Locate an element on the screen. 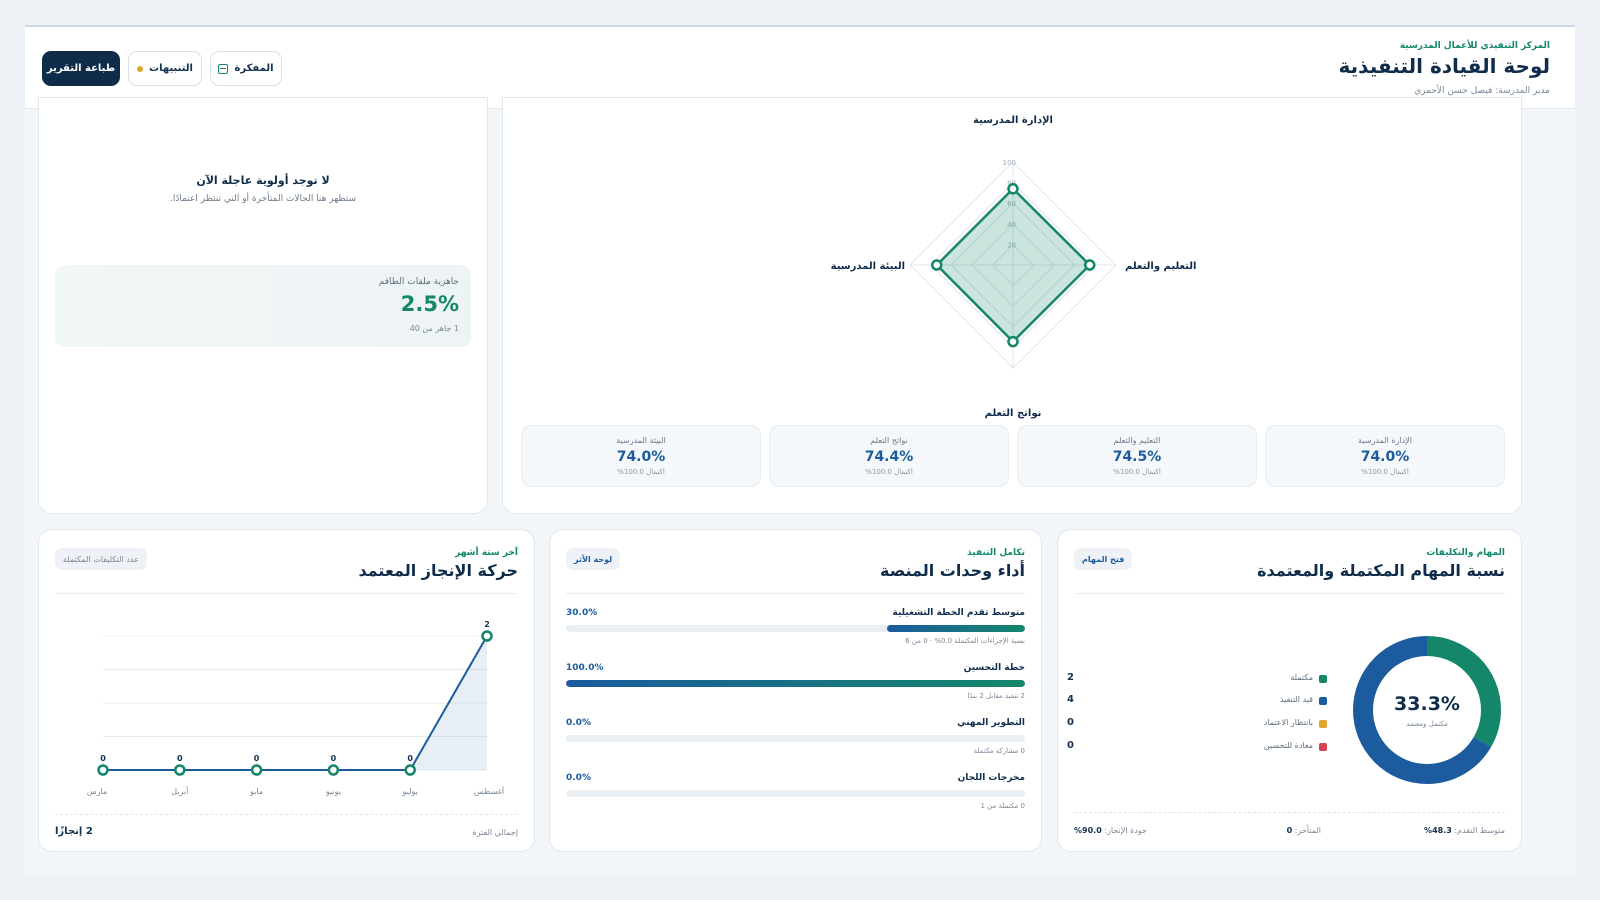  radar-stat-0: الإدارة المدرسية 74.0% اكتمال 100.0% is located at coordinates (1385, 456).